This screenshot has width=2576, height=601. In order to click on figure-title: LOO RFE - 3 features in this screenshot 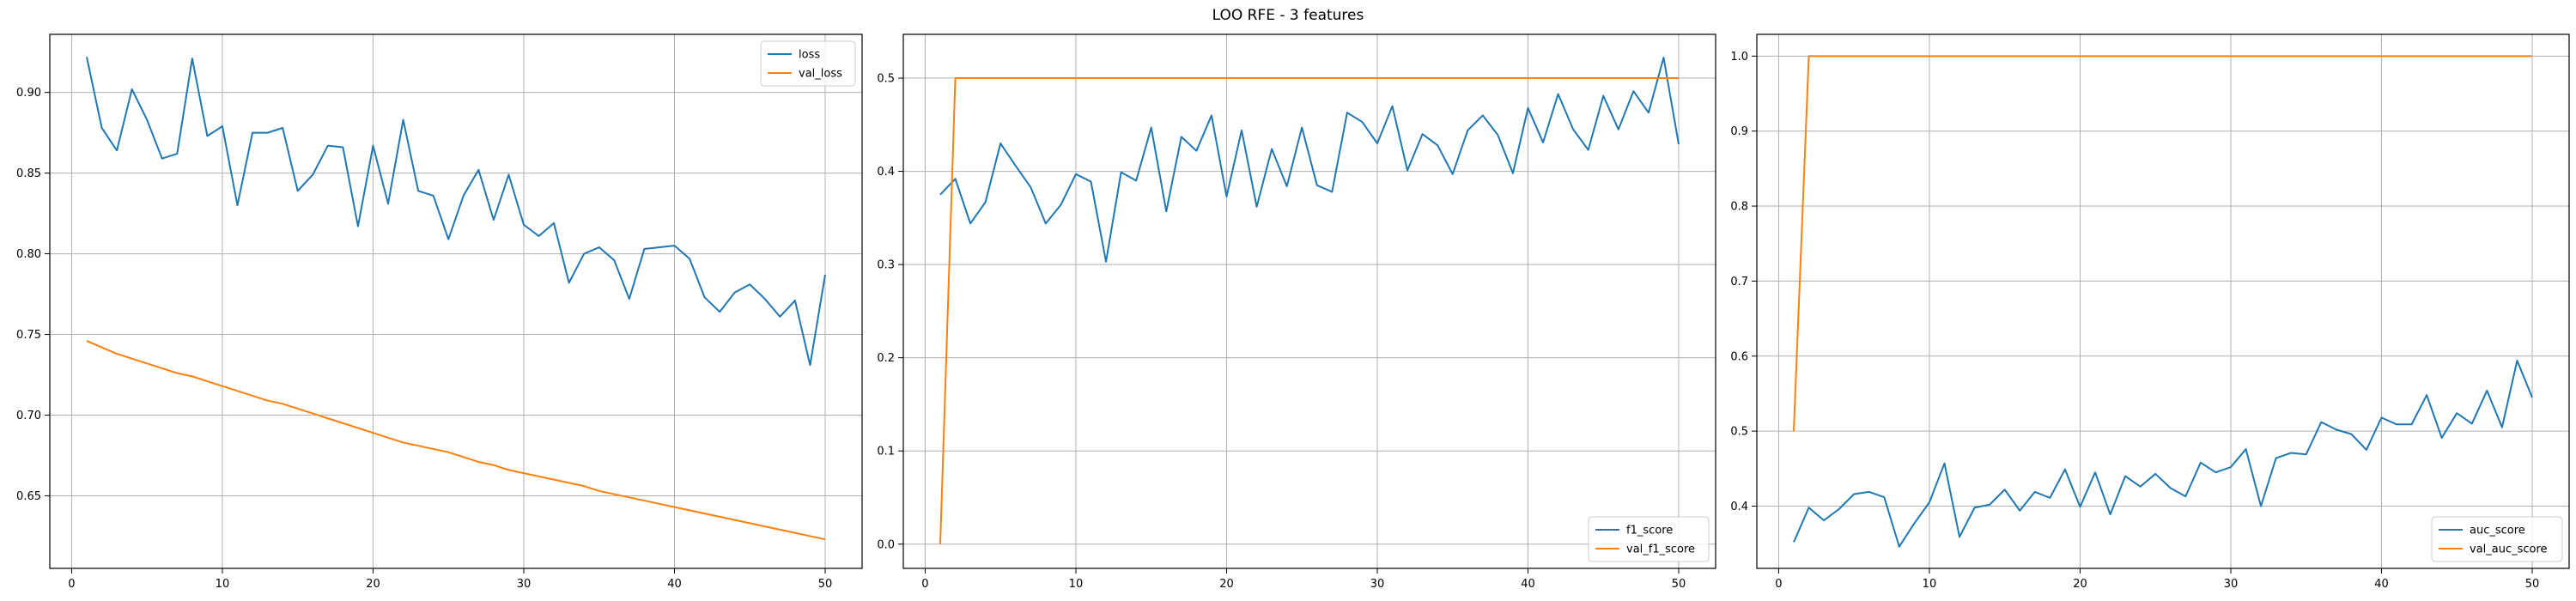, I will do `click(1288, 15)`.